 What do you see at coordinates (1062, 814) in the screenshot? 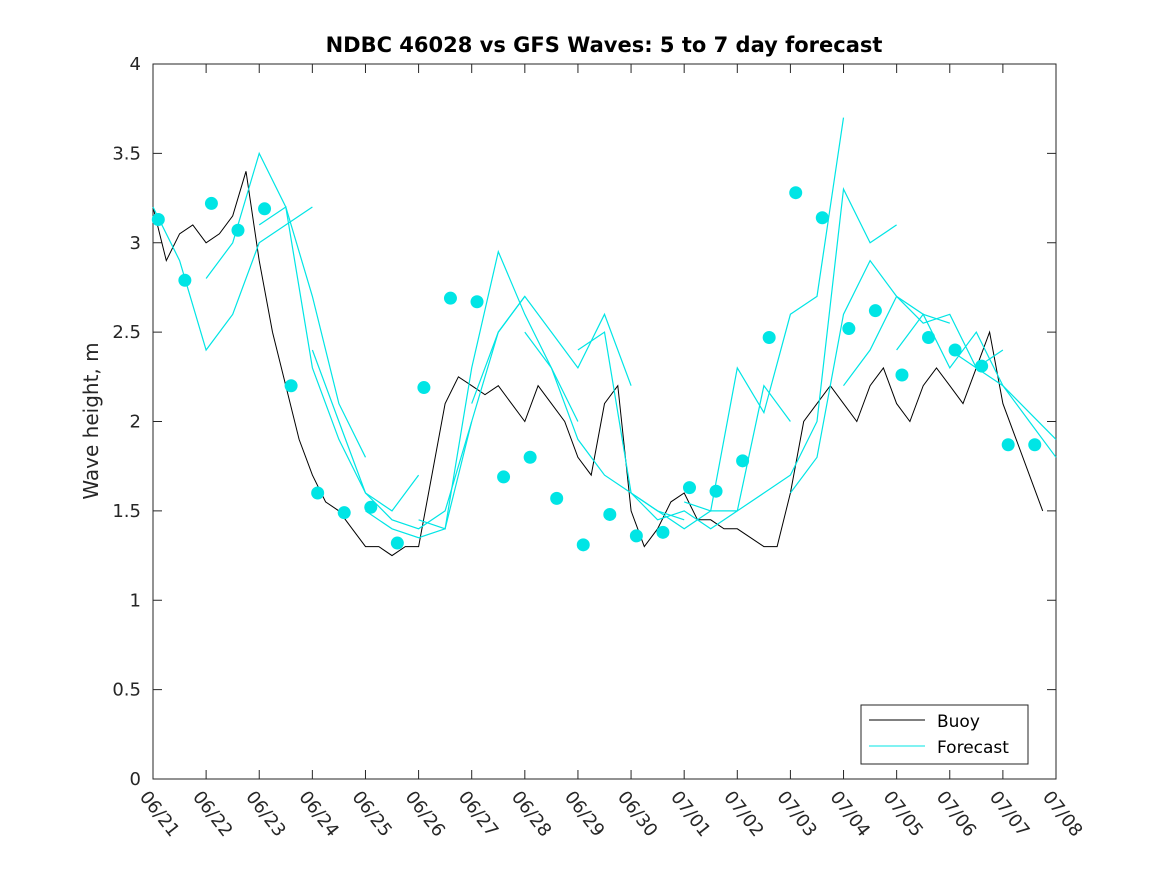
I see `x-tick-label: 07/08` at bounding box center [1062, 814].